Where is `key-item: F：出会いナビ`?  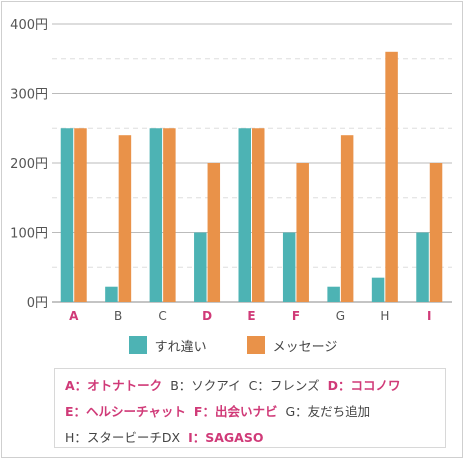
key-item: F：出会いナビ is located at coordinates (235, 411).